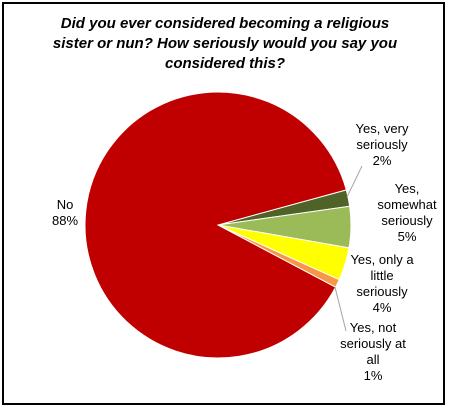 The width and height of the screenshot is (450, 412). I want to click on data-label-0-line-1: seriously, so click(382, 144).